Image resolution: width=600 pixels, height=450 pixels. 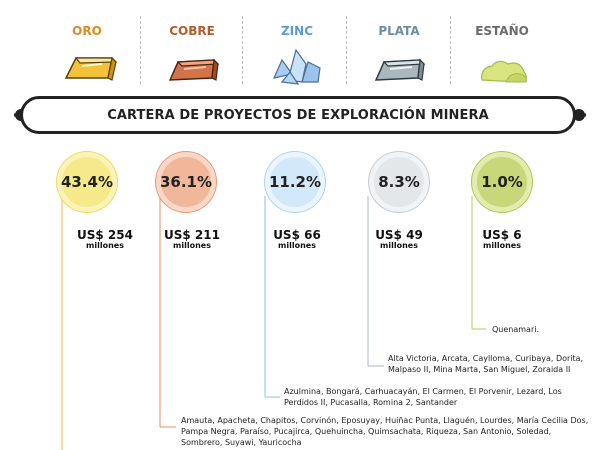 What do you see at coordinates (192, 235) in the screenshot?
I see `amount-cobre: US$ 211` at bounding box center [192, 235].